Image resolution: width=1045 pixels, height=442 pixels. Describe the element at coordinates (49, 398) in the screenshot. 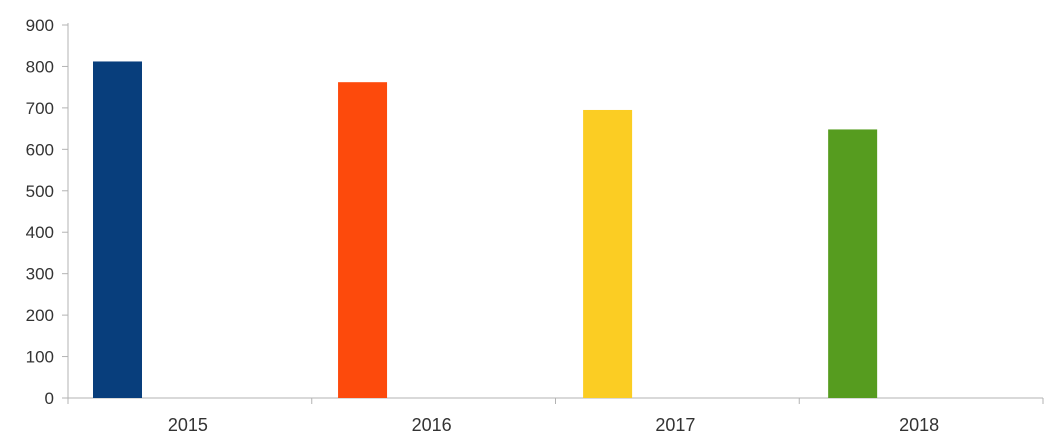

I see `y-tick-label: 0` at that location.